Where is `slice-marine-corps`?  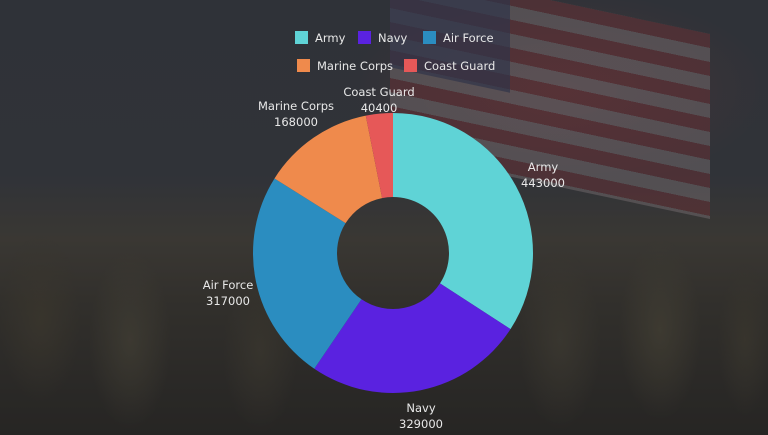
slice-marine-corps is located at coordinates (328, 169).